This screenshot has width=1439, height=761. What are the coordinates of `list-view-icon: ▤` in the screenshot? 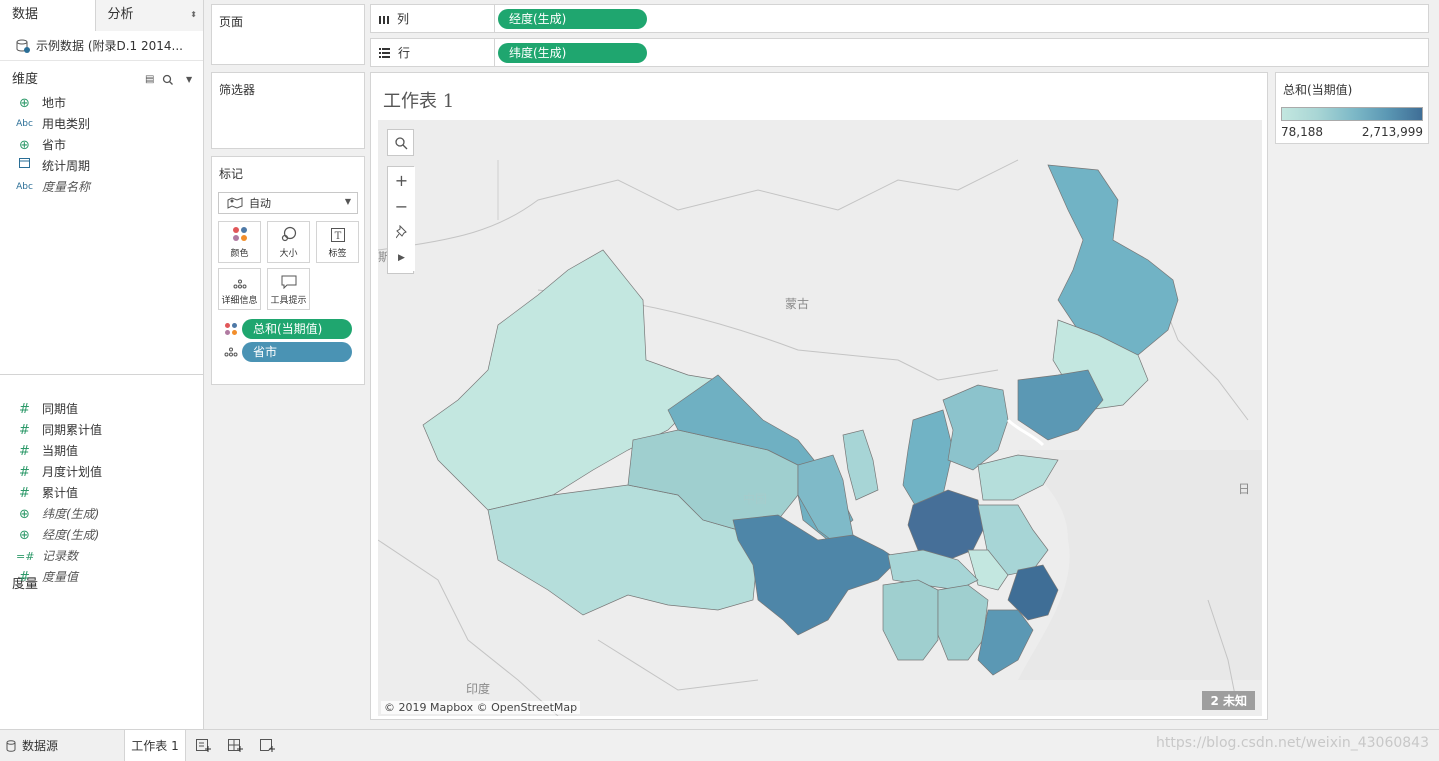 It's located at (150, 79).